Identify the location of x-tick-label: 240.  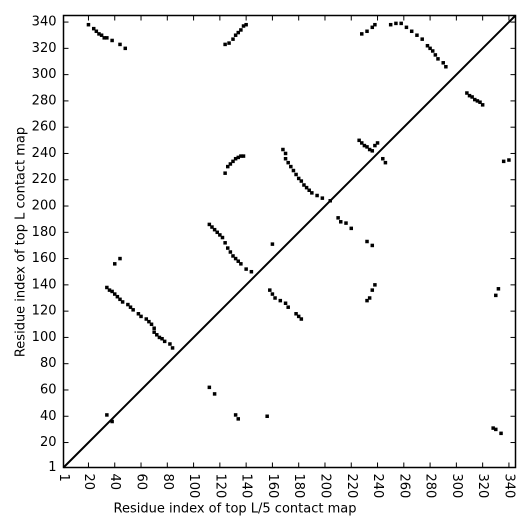
(377, 486).